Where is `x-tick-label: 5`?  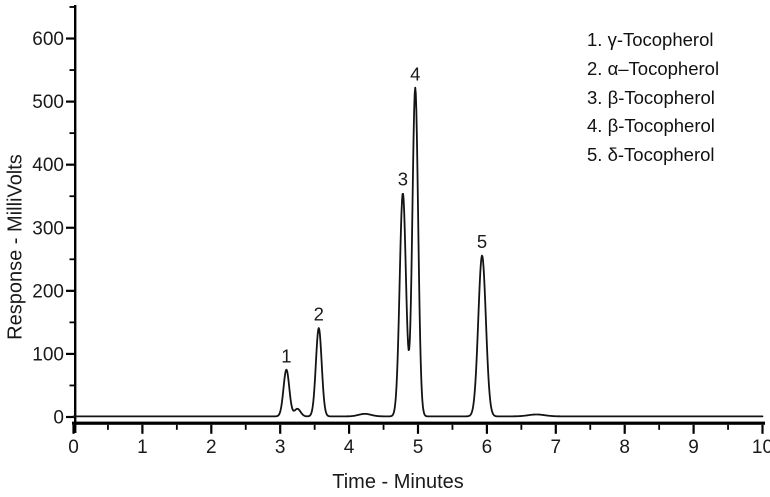 x-tick-label: 5 is located at coordinates (418, 447).